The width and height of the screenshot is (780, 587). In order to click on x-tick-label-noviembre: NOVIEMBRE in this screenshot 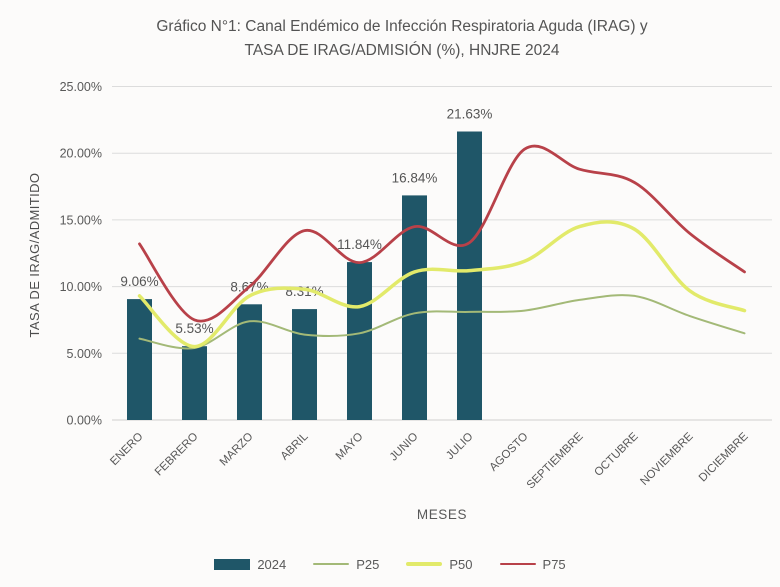, I will do `click(667, 459)`.